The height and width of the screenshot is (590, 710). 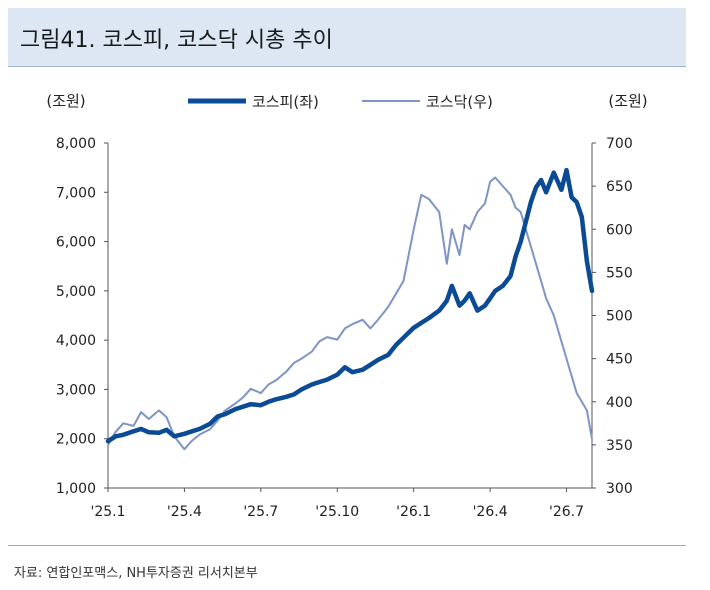 I want to click on title-bar: 그림41. 코스피, 코스닥 시총 추이, so click(x=347, y=37).